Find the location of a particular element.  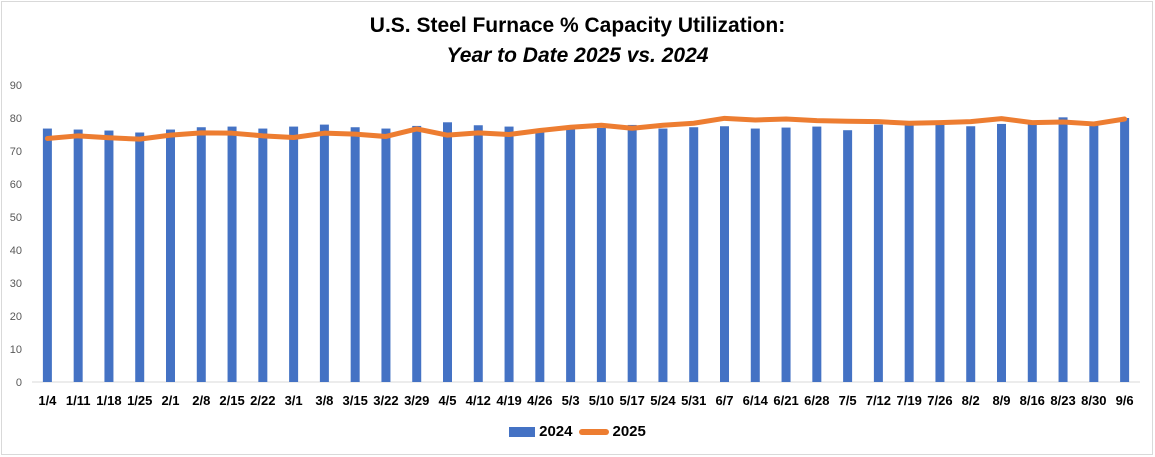

chart-subtitle: Year to Date 2025 vs. 2024 is located at coordinates (577, 55).